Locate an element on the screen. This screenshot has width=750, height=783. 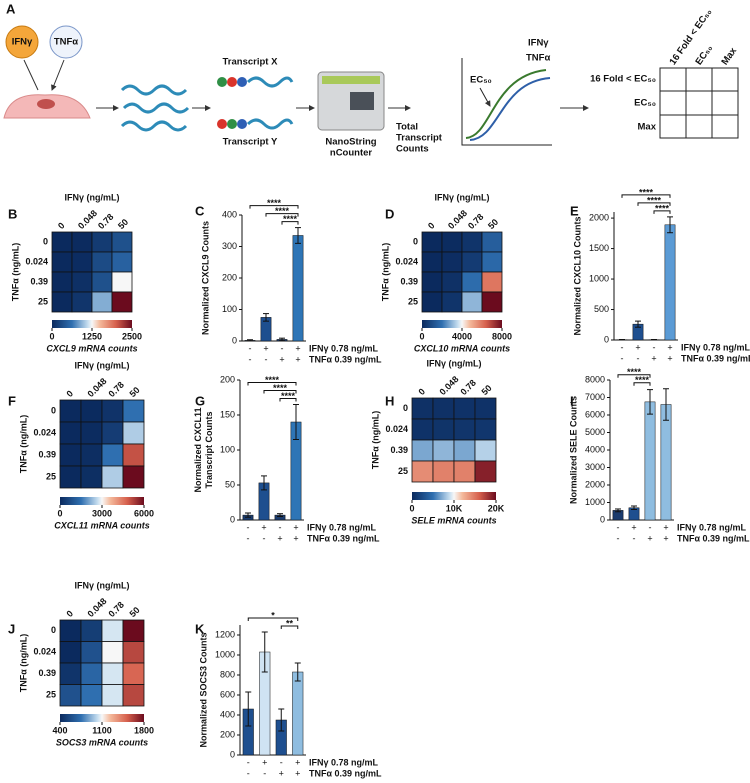
transcript-label: Transcript X is located at coordinates (251, 62).